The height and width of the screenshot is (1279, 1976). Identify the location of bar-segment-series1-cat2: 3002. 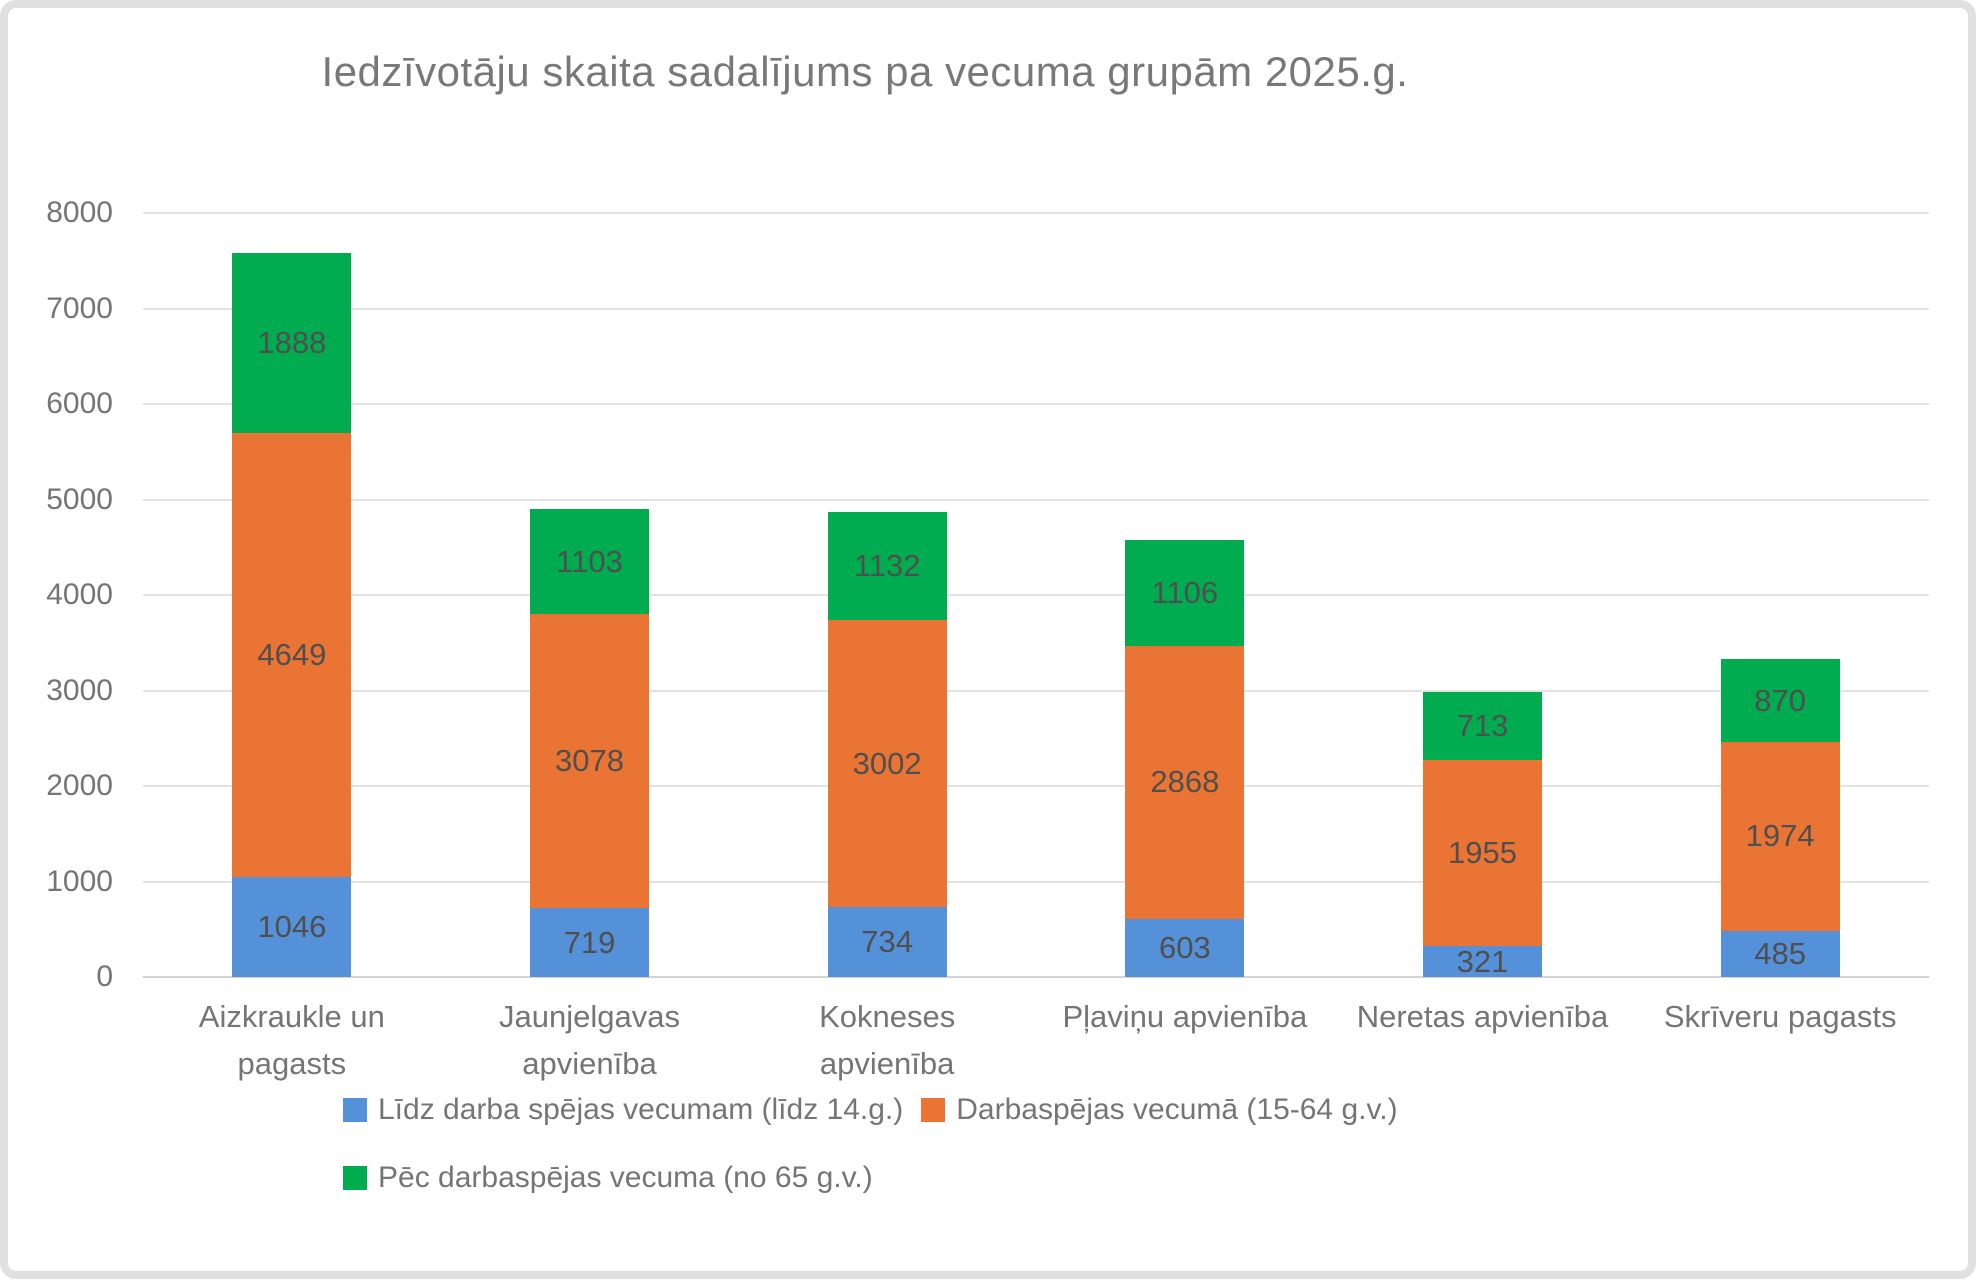
(887, 763).